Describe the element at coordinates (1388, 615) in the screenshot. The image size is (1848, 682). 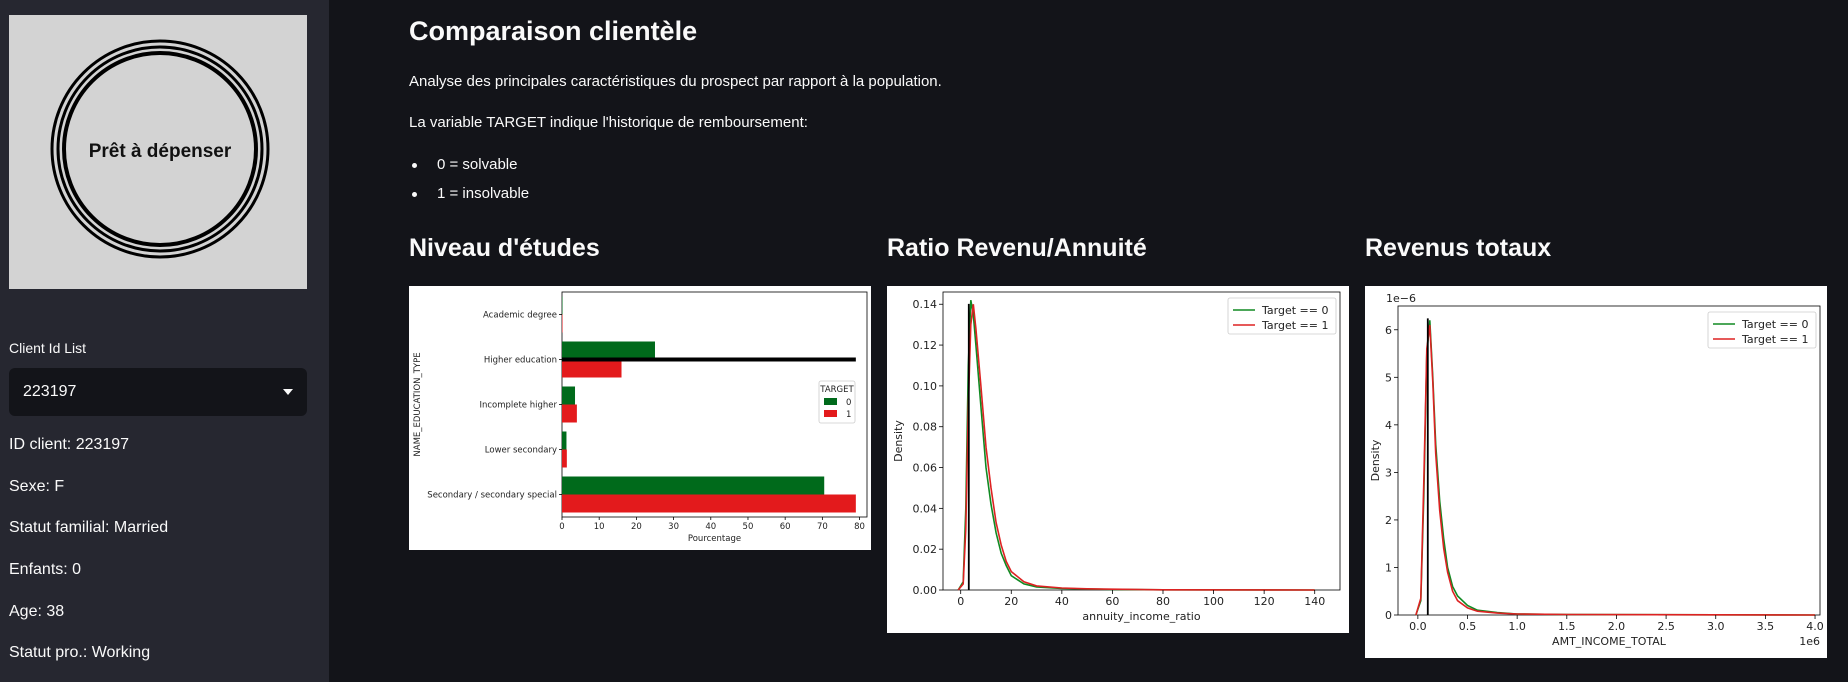
I see `y-tick-label-0: 0` at that location.